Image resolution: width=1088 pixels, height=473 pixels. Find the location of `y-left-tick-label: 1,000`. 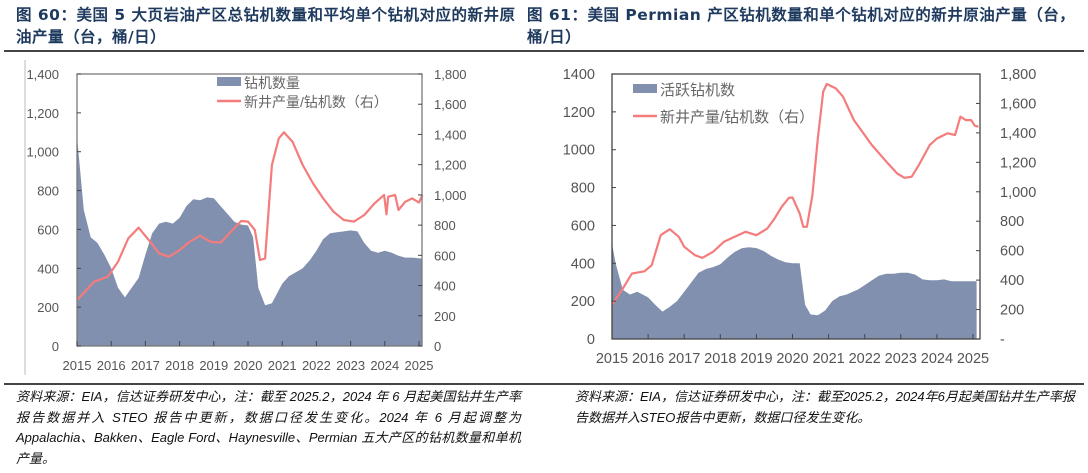

y-left-tick-label: 1,000 is located at coordinates (42, 152).